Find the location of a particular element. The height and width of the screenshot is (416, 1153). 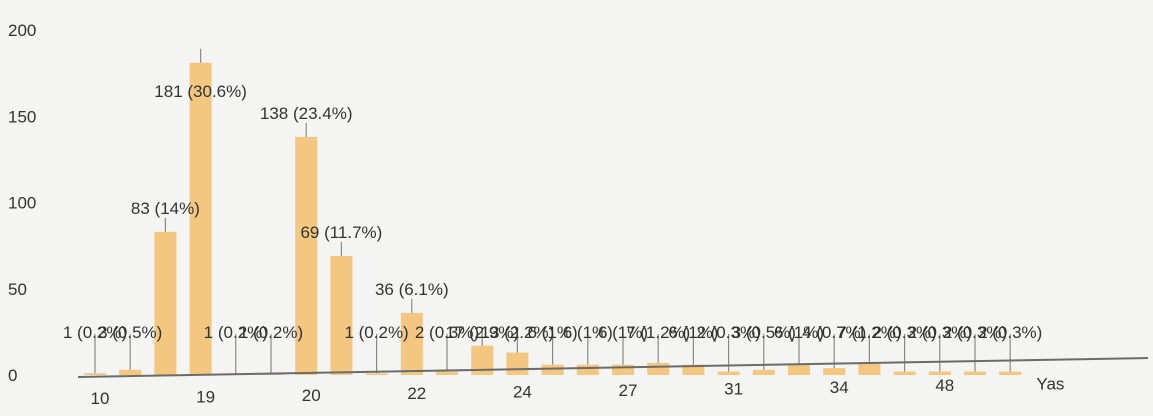

x-tick-label: 27 is located at coordinates (628, 390).